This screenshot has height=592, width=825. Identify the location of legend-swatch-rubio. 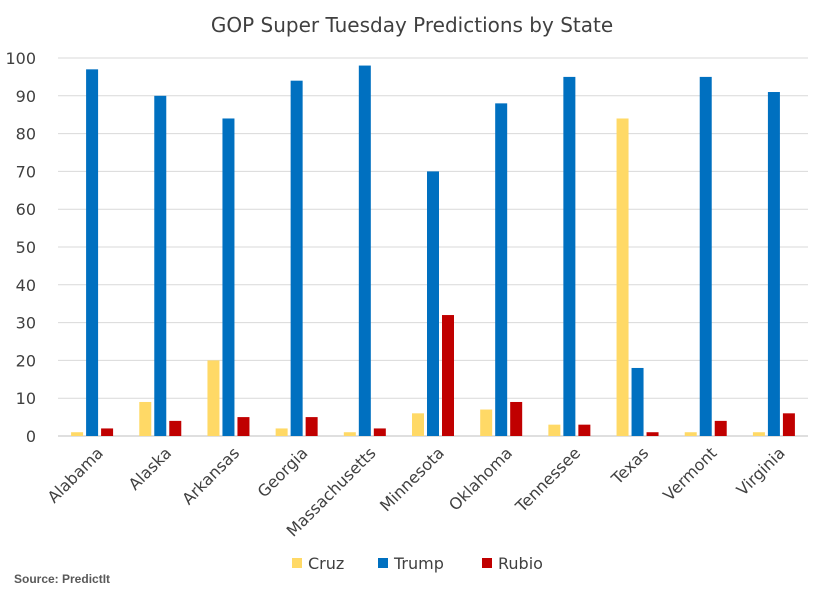
(487, 563).